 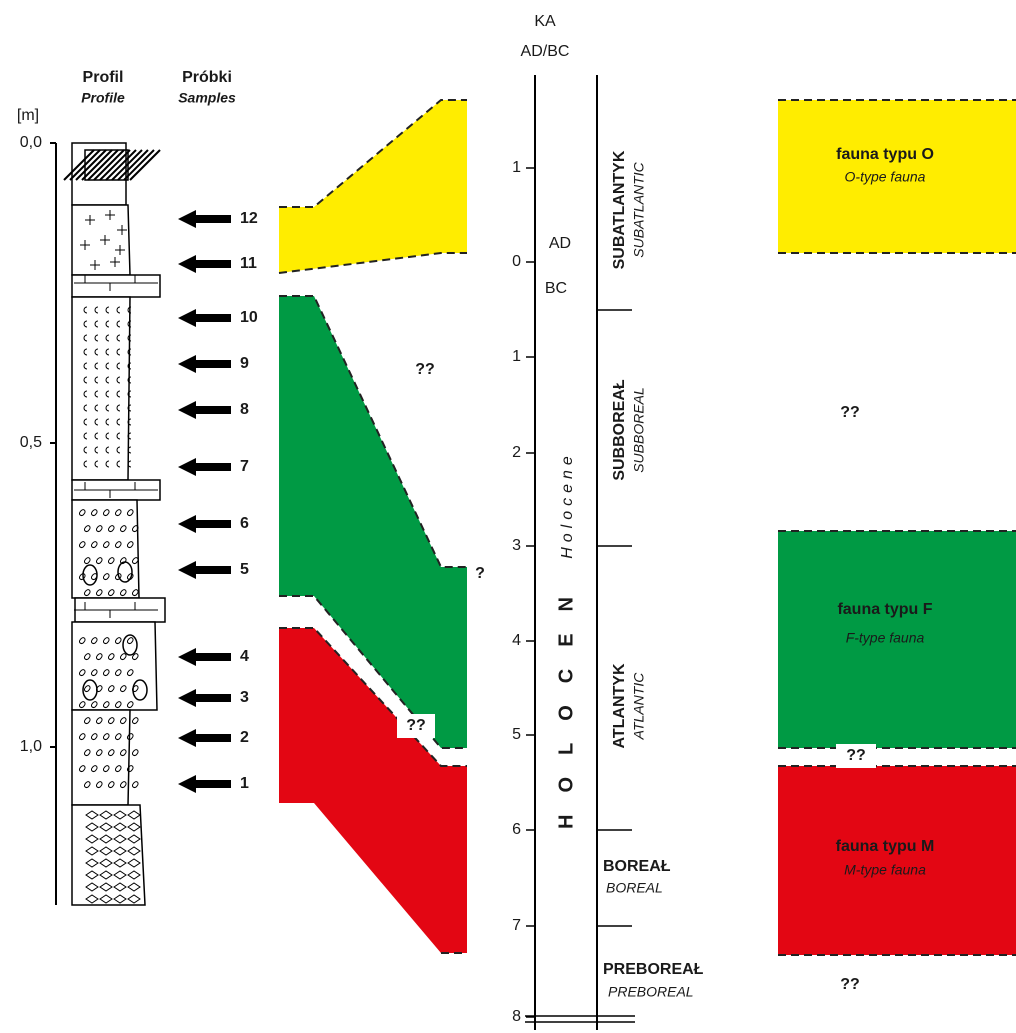 What do you see at coordinates (885, 638) in the screenshot?
I see `fauna-name-en: F-type fauna` at bounding box center [885, 638].